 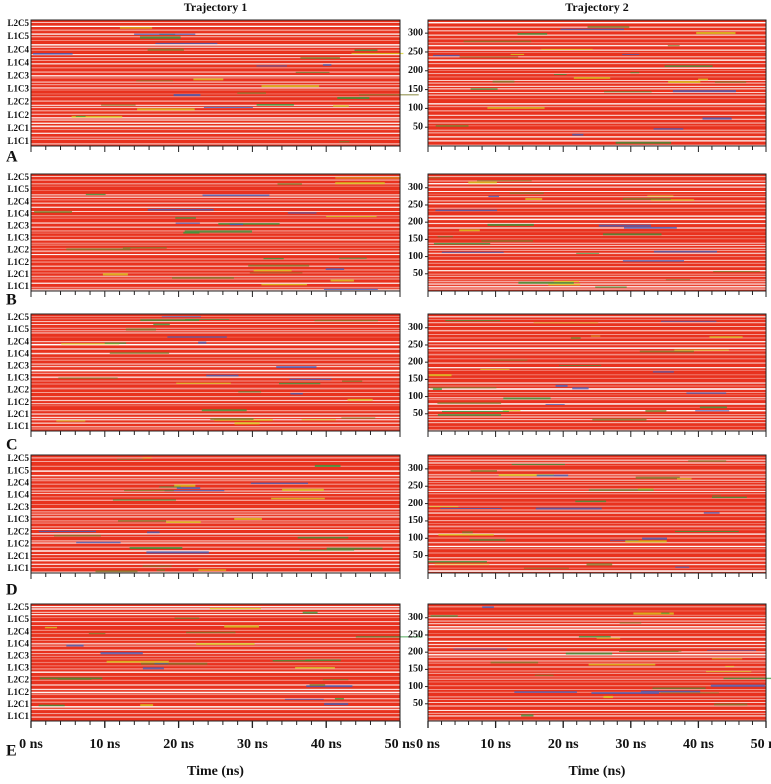 What do you see at coordinates (761, 744) in the screenshot?
I see `x-tick-label: 50 ns` at bounding box center [761, 744].